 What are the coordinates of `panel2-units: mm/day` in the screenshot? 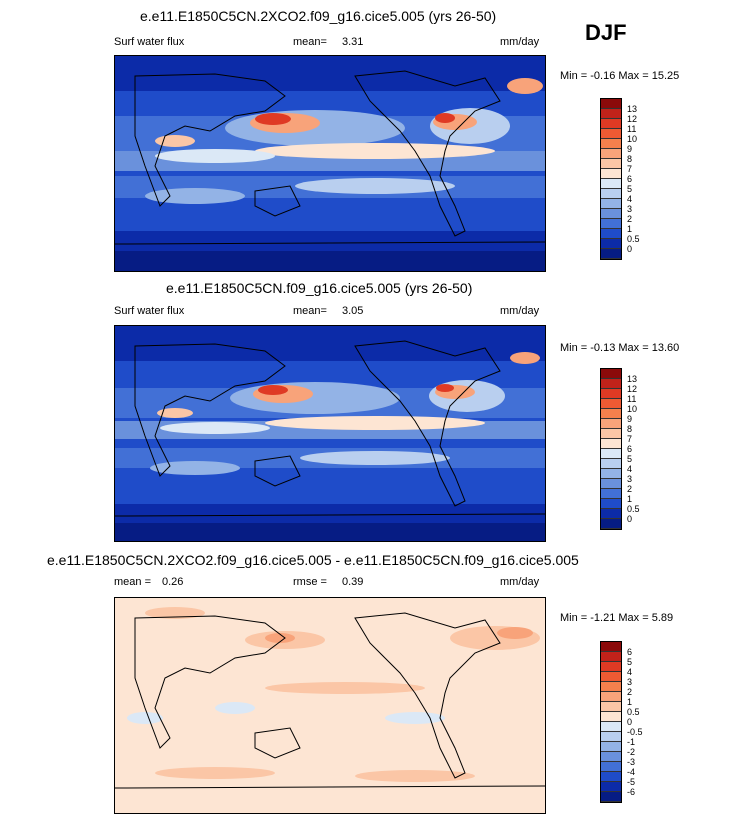 It's located at (520, 311).